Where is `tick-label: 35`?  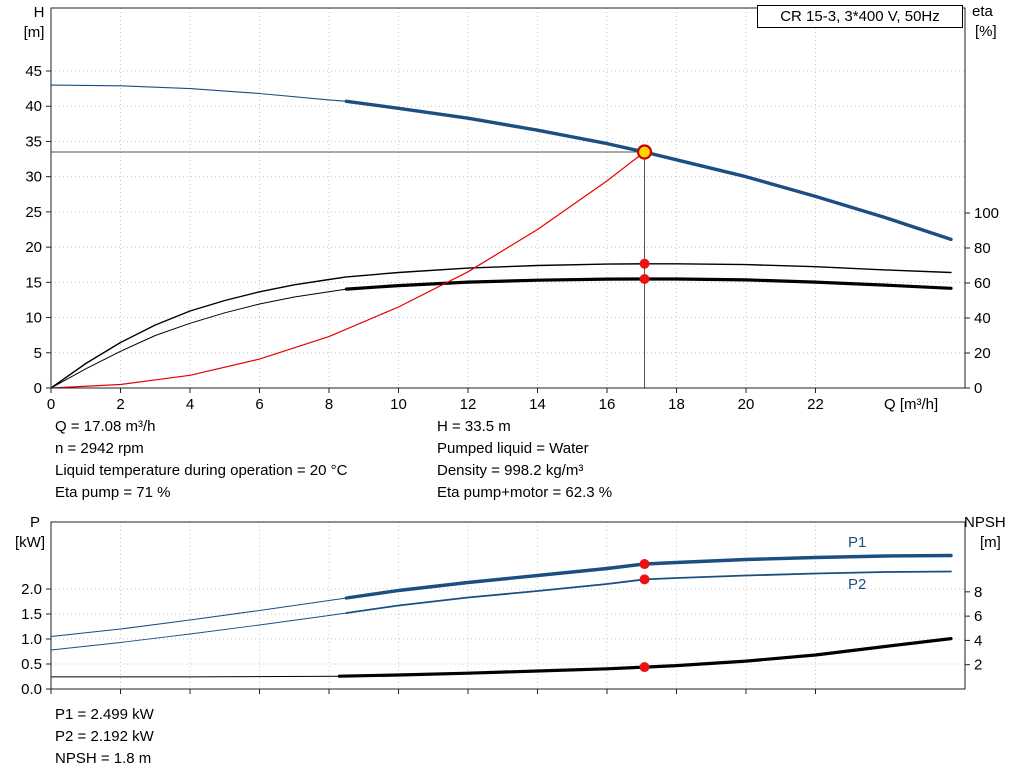 tick-label: 35 is located at coordinates (33, 141).